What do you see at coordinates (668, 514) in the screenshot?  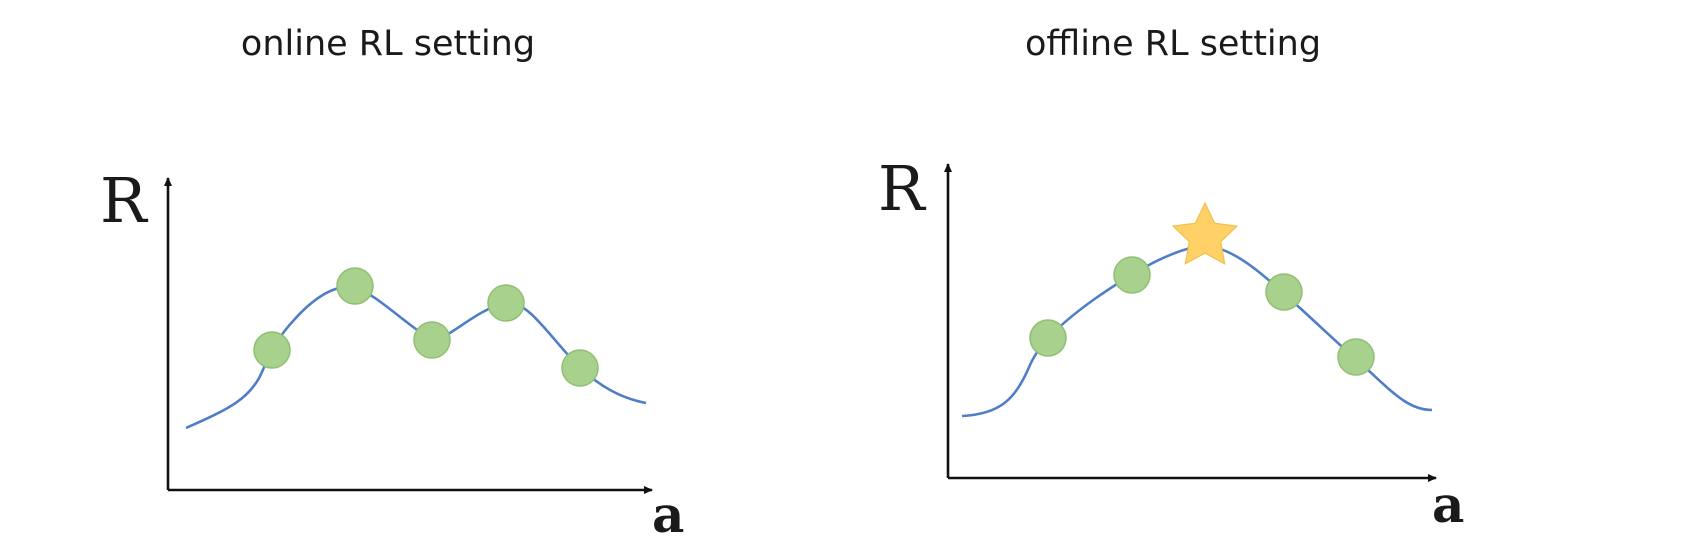 I see `online-x-axis-label: a` at bounding box center [668, 514].